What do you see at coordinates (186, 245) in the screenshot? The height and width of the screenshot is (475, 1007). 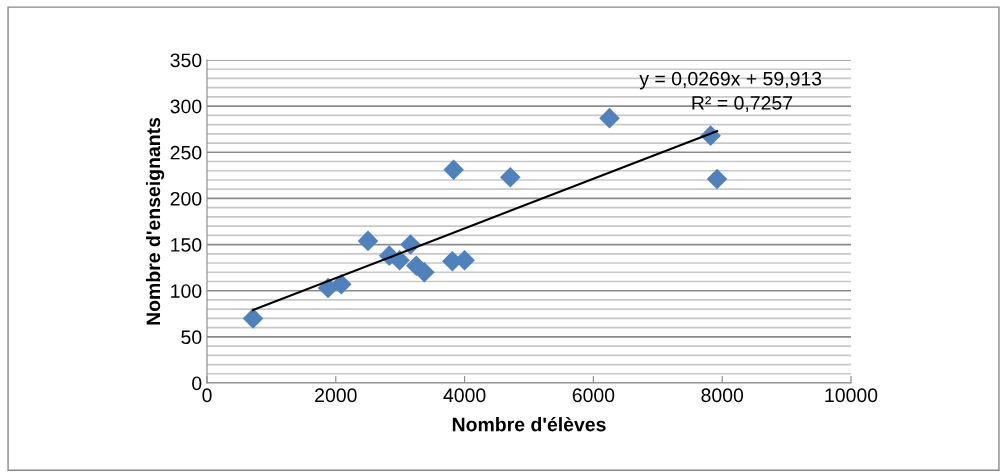 I see `y-tick-label: 150` at bounding box center [186, 245].